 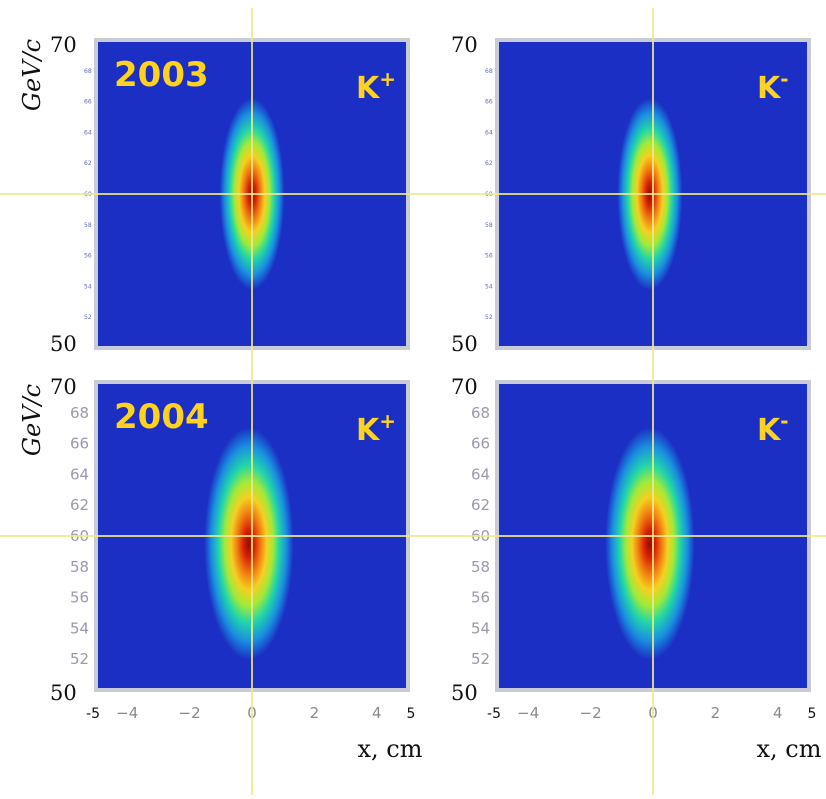 What do you see at coordinates (32, 75) in the screenshot?
I see `y-axis-title-top: GeV/c` at bounding box center [32, 75].